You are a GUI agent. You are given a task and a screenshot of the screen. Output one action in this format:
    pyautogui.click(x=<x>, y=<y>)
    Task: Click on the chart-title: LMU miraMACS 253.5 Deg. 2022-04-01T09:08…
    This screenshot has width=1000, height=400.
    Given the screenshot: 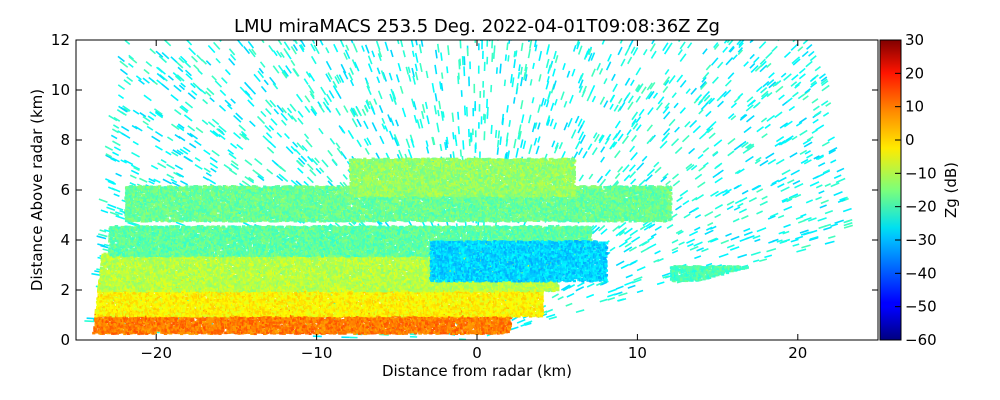 What is the action you would take?
    pyautogui.click(x=477, y=26)
    